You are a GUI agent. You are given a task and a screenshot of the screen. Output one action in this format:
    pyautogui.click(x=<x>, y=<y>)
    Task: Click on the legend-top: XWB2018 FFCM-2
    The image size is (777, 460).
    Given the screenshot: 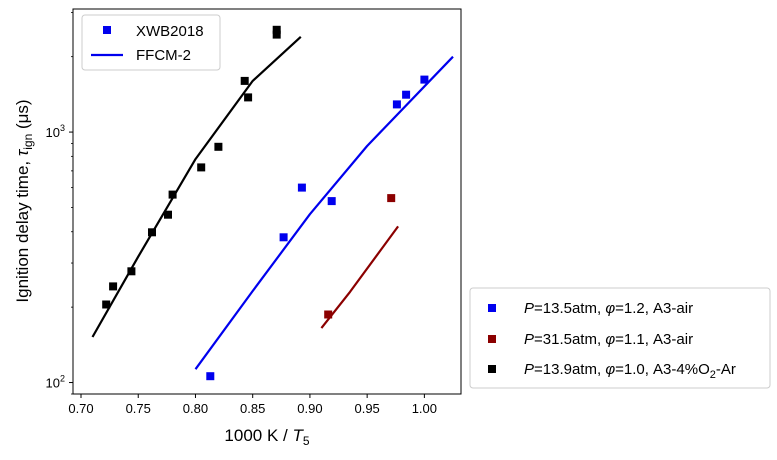 What is the action you would take?
    pyautogui.click(x=151, y=42)
    